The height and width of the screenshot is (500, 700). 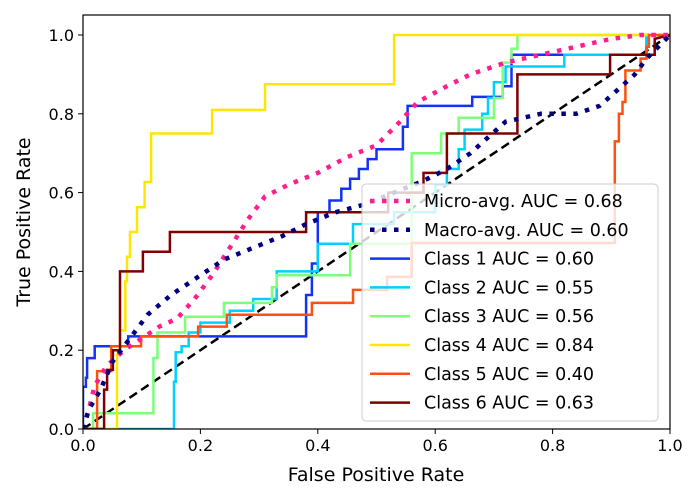 What do you see at coordinates (509, 317) in the screenshot?
I see `legend-label: Class 3 AUC = 0.56` at bounding box center [509, 317].